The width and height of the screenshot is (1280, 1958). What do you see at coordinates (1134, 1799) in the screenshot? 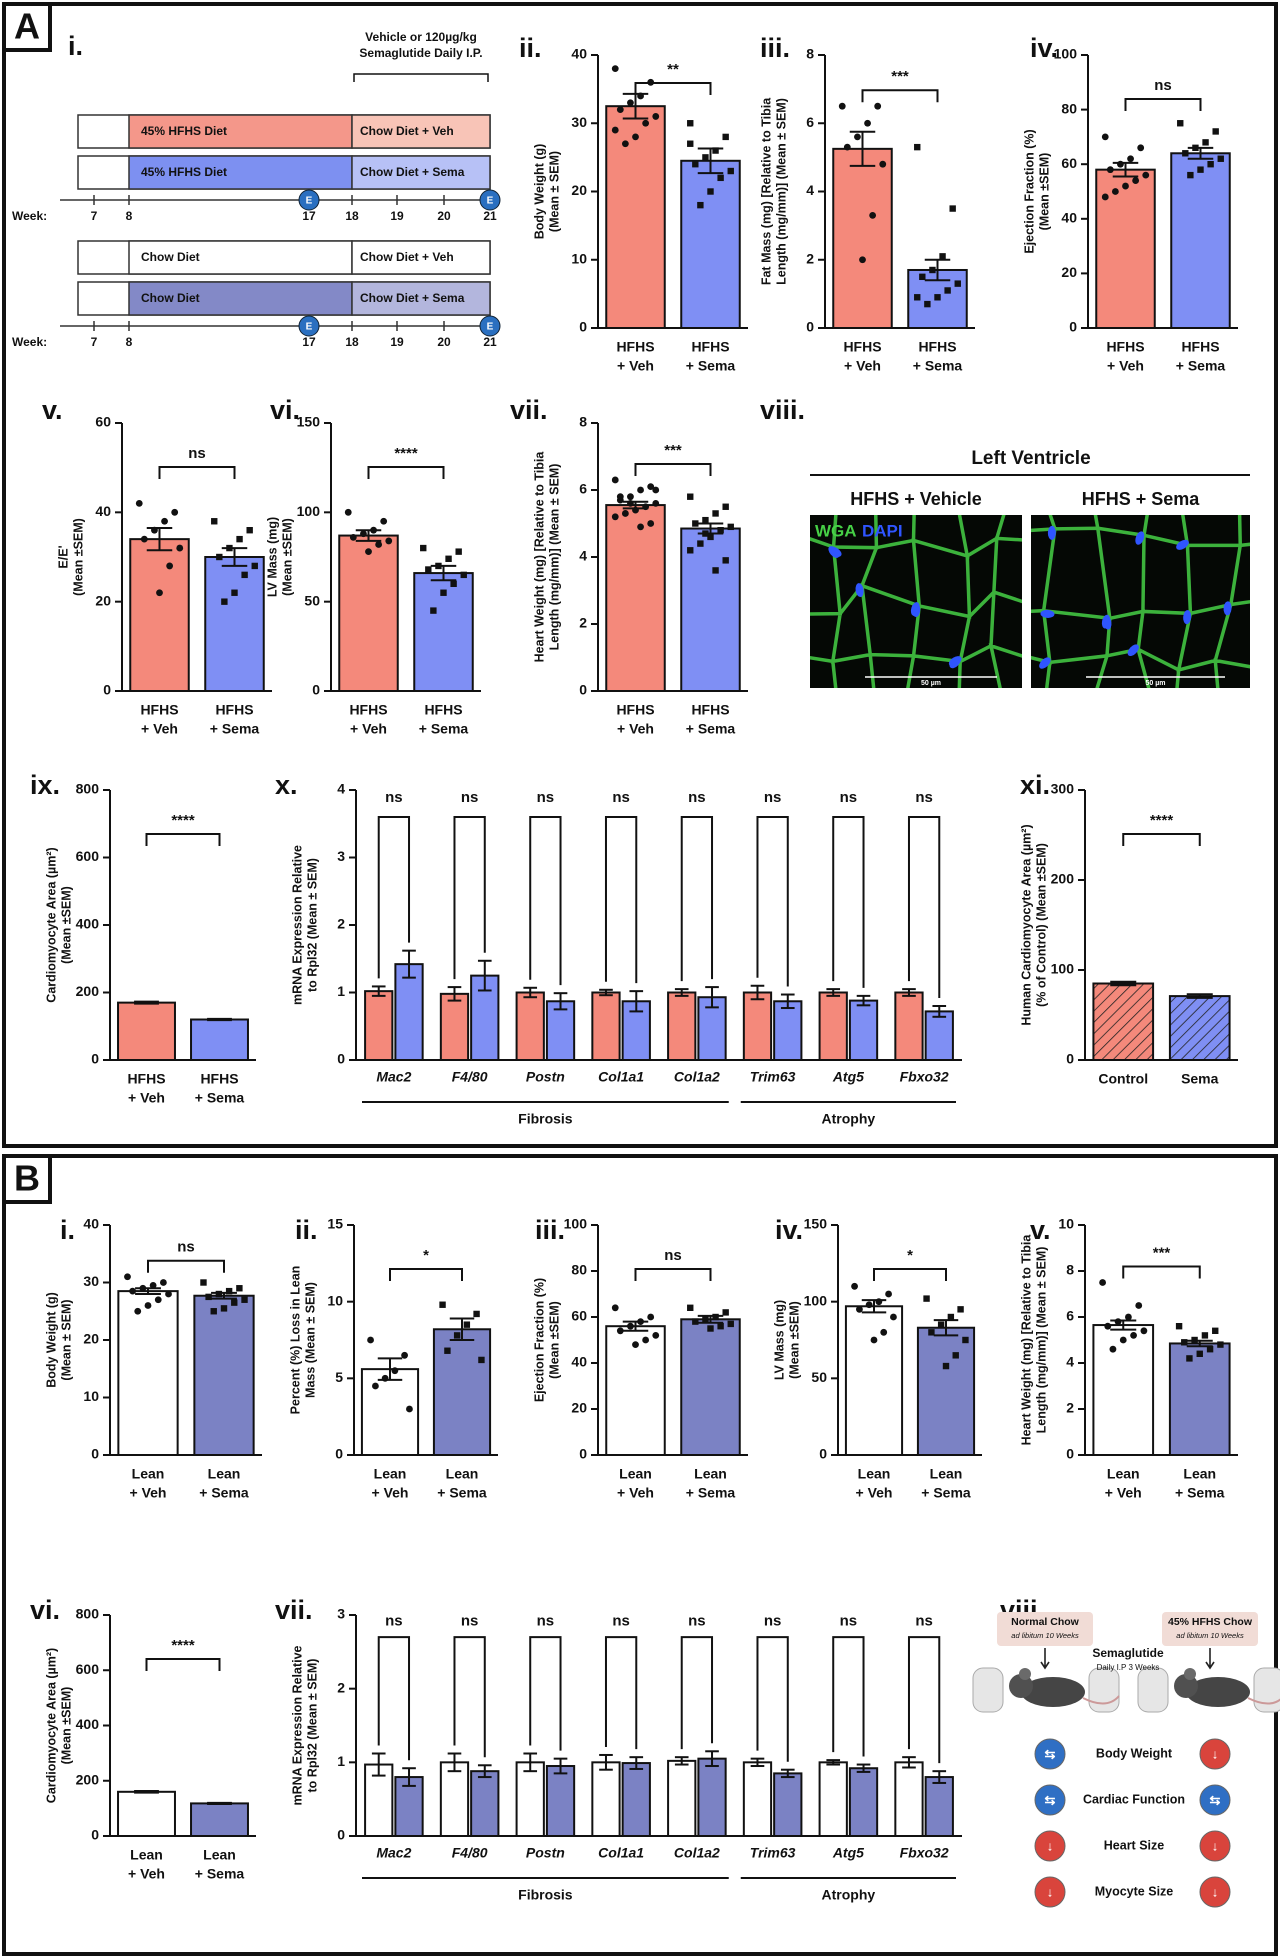
I see `outcome-label: Cardiac Function` at bounding box center [1134, 1799].